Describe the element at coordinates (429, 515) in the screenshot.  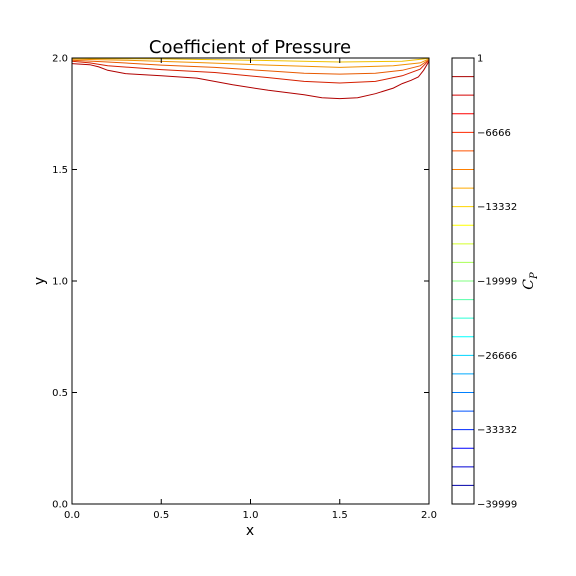
I see `x-tick-label-4: 2.0` at that location.